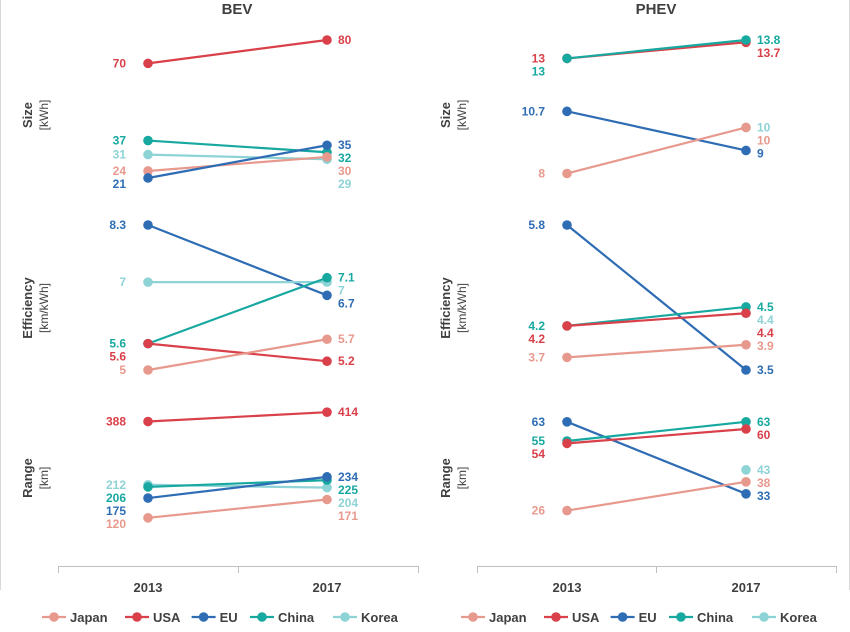 The width and height of the screenshot is (850, 632). Describe the element at coordinates (232, 353) in the screenshot. I see `series-usa: 5.6 5.2` at that location.